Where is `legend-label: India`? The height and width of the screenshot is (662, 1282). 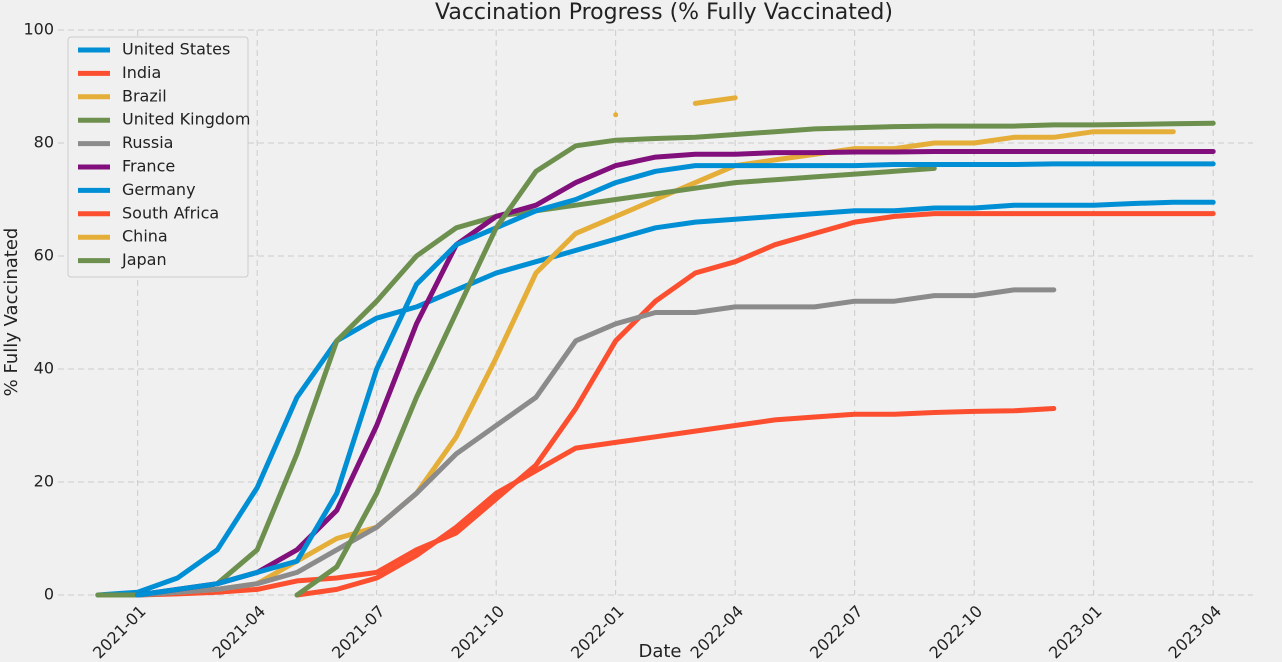 legend-label: India is located at coordinates (141, 72).